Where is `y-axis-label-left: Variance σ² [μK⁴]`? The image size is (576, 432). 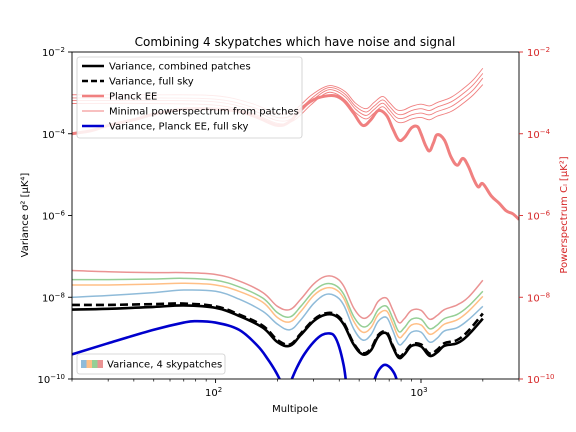 y-axis-label-left: Variance σ² [μK⁴] is located at coordinates (25, 215).